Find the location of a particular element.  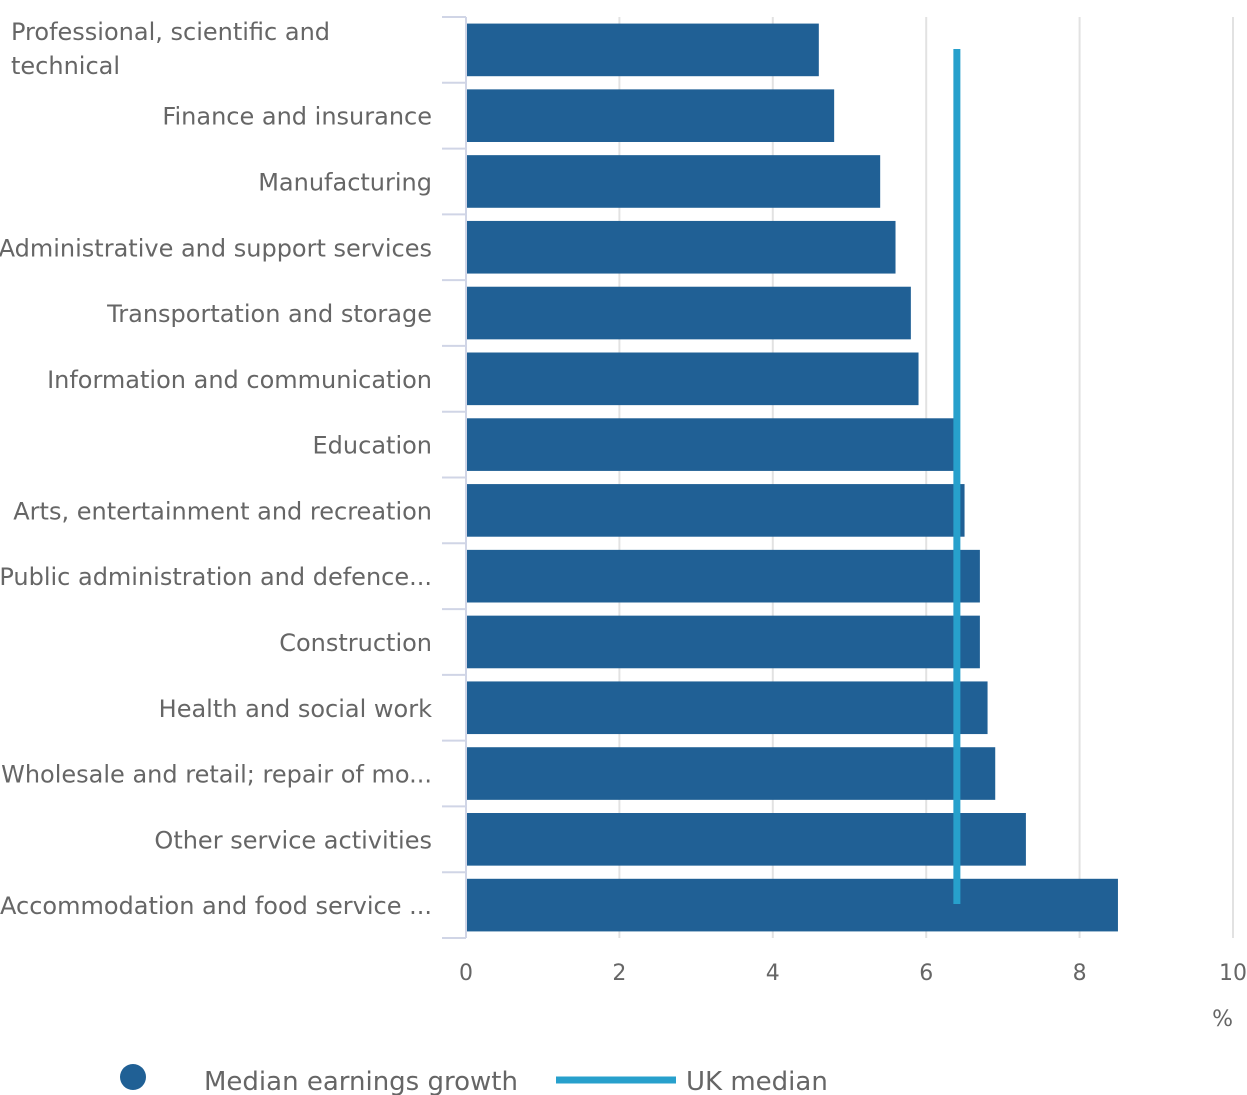

category-label: Information and communication is located at coordinates (239, 380).